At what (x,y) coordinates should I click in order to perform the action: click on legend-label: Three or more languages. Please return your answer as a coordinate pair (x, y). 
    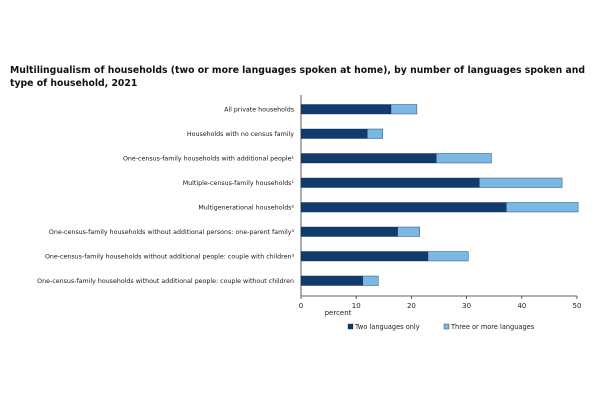
    Looking at the image, I should click on (492, 327).